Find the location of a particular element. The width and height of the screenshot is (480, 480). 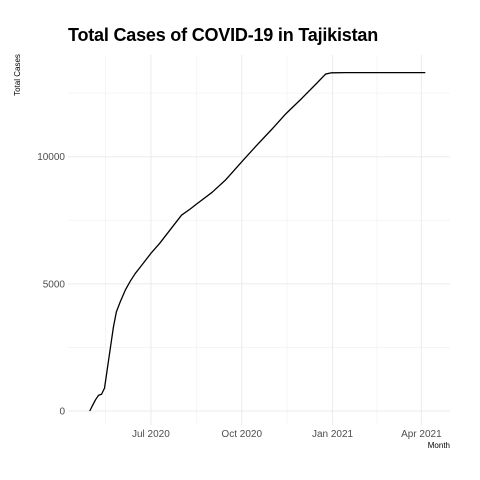

x-tick-labels: Jul 2020 Oct 2020 Jan 2021 Apr 2021 is located at coordinates (287, 434).